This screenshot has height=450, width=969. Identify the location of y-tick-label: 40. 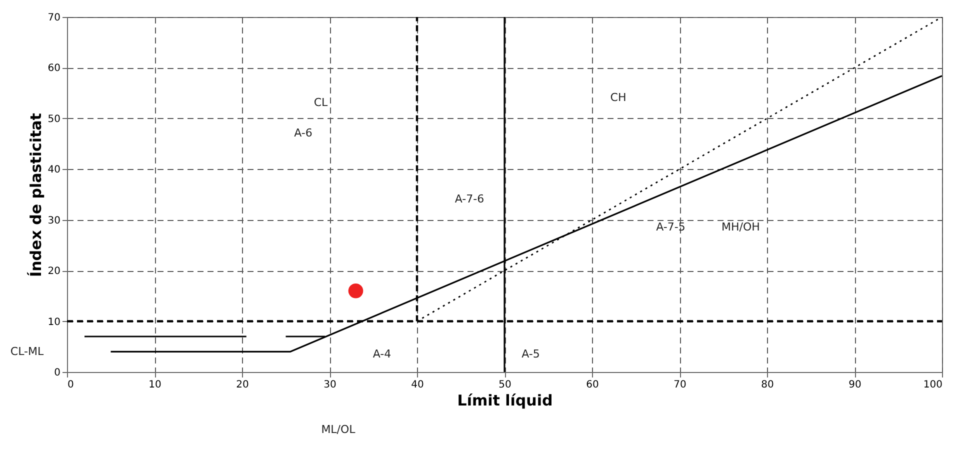
(54, 170).